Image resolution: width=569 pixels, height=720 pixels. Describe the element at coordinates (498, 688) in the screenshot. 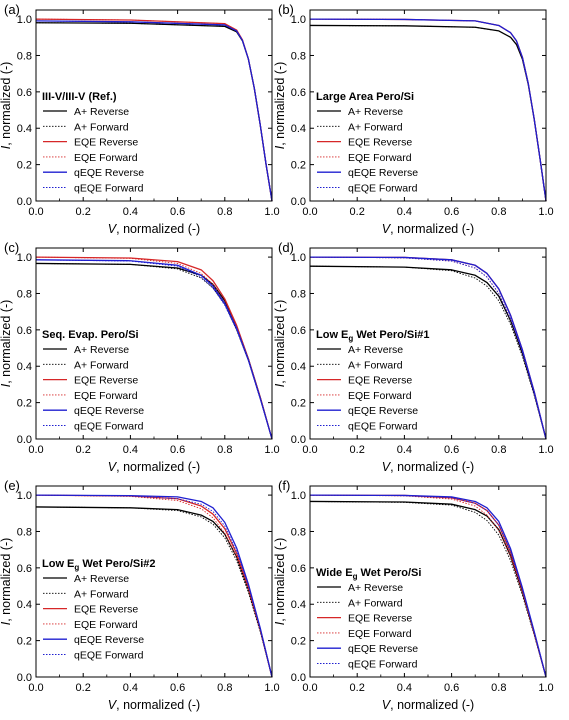

I see `x-tick-label: 0.8` at that location.